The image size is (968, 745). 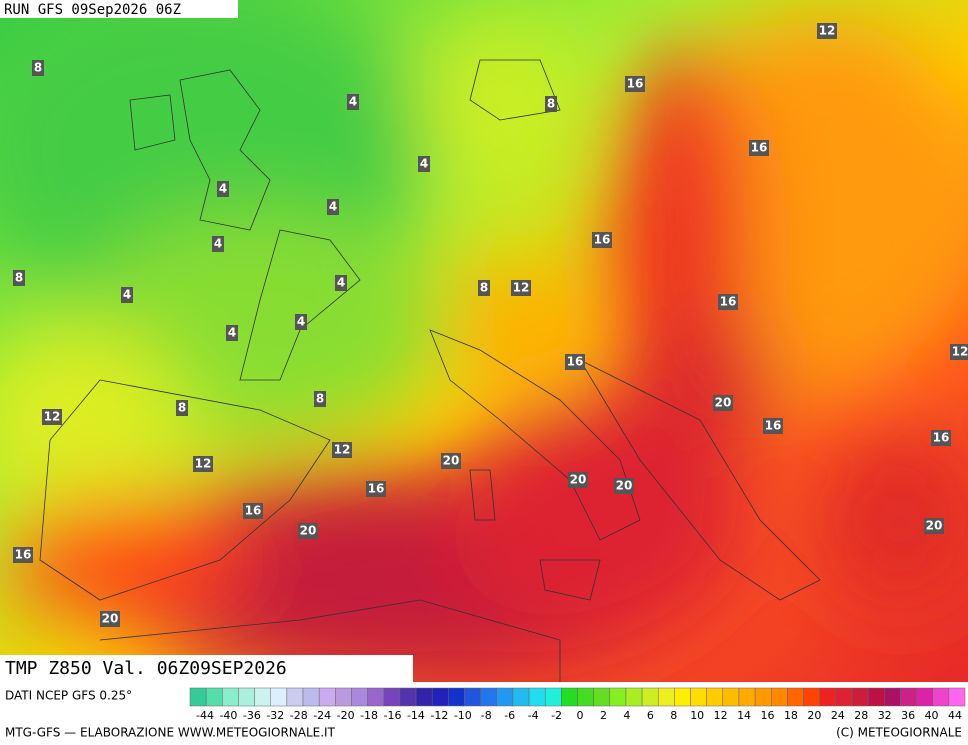 What do you see at coordinates (322, 715) in the screenshot?
I see `scale-label: -24` at bounding box center [322, 715].